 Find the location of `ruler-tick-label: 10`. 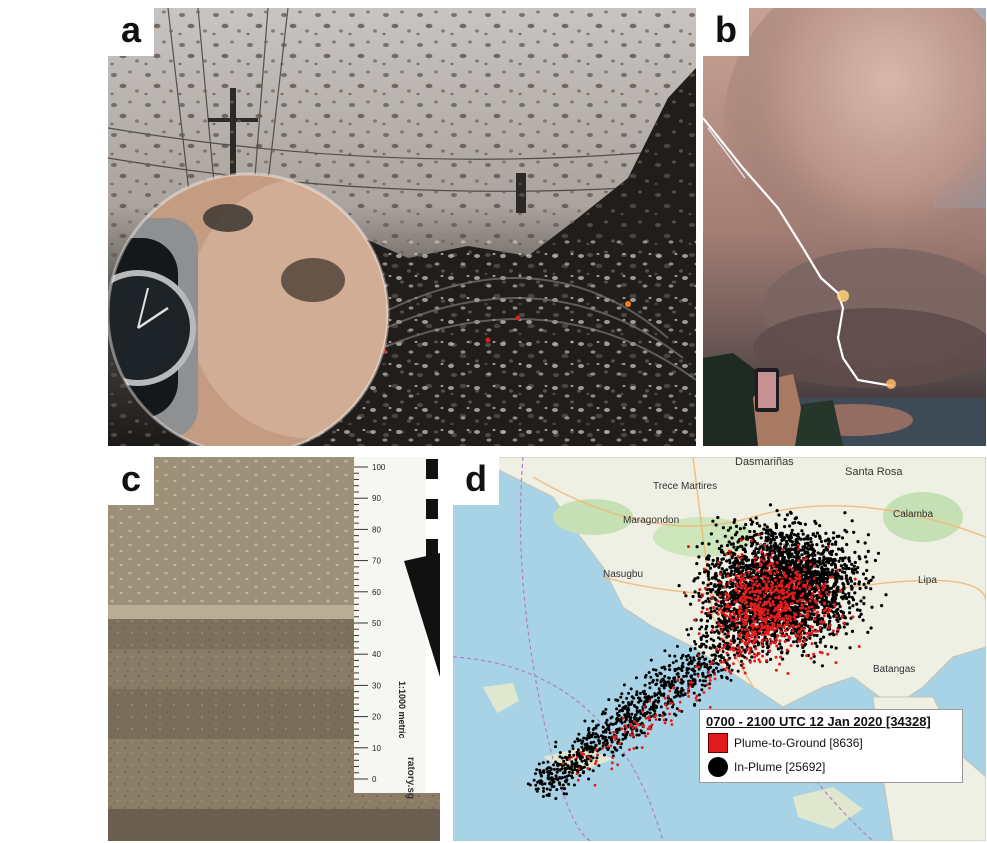

ruler-tick-label: 10 is located at coordinates (376, 748).